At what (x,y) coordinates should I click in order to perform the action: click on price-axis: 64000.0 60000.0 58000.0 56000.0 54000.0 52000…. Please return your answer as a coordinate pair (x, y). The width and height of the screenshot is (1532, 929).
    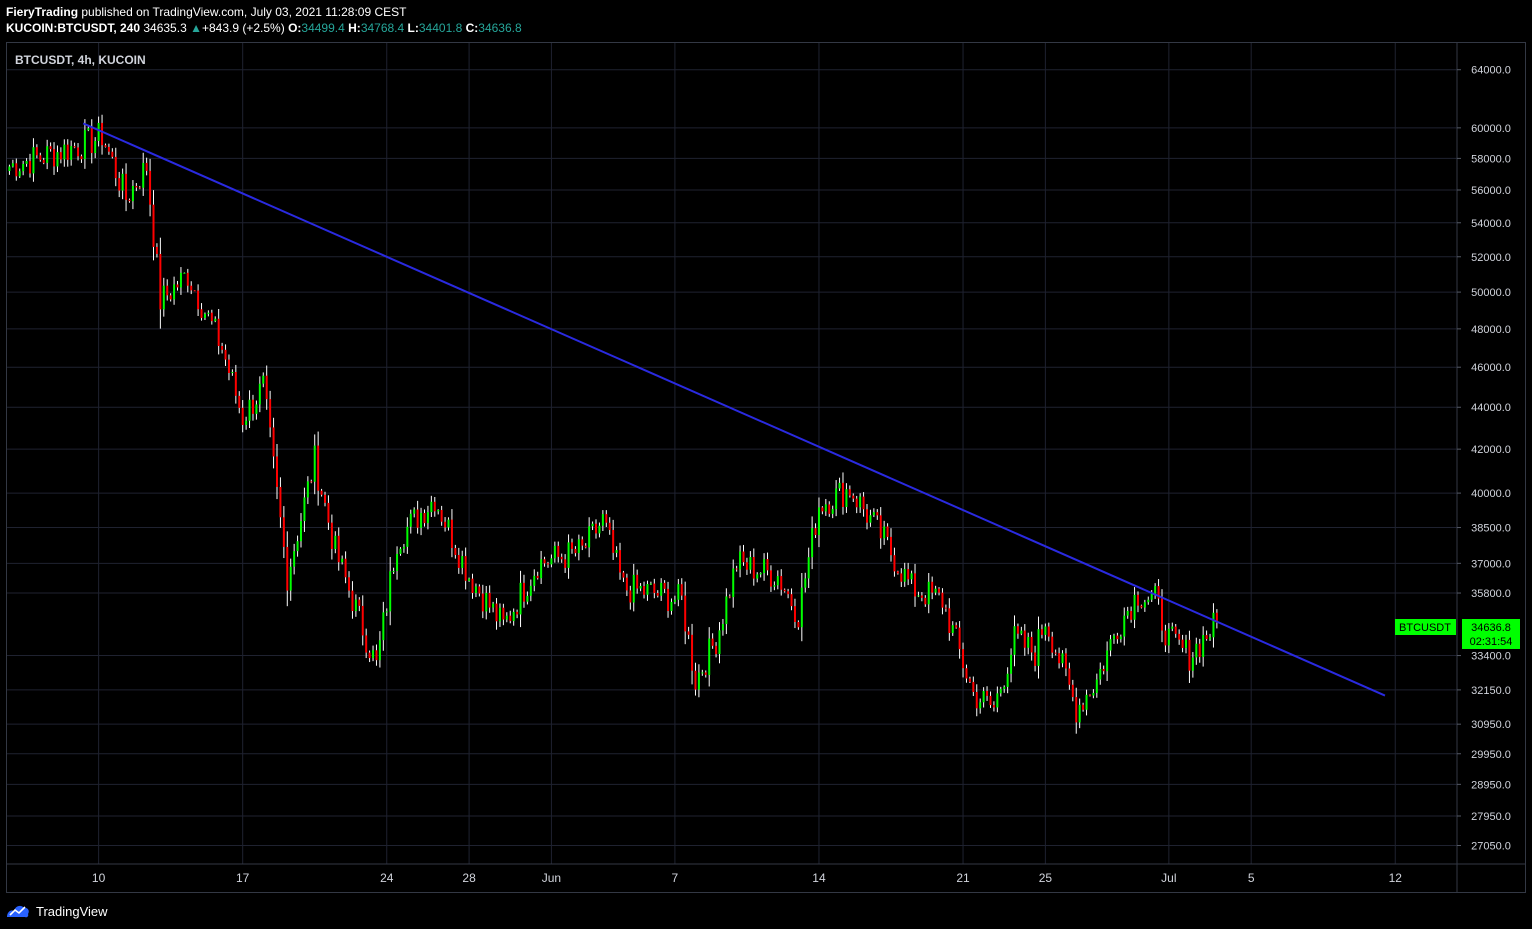
    Looking at the image, I should click on (1484, 459).